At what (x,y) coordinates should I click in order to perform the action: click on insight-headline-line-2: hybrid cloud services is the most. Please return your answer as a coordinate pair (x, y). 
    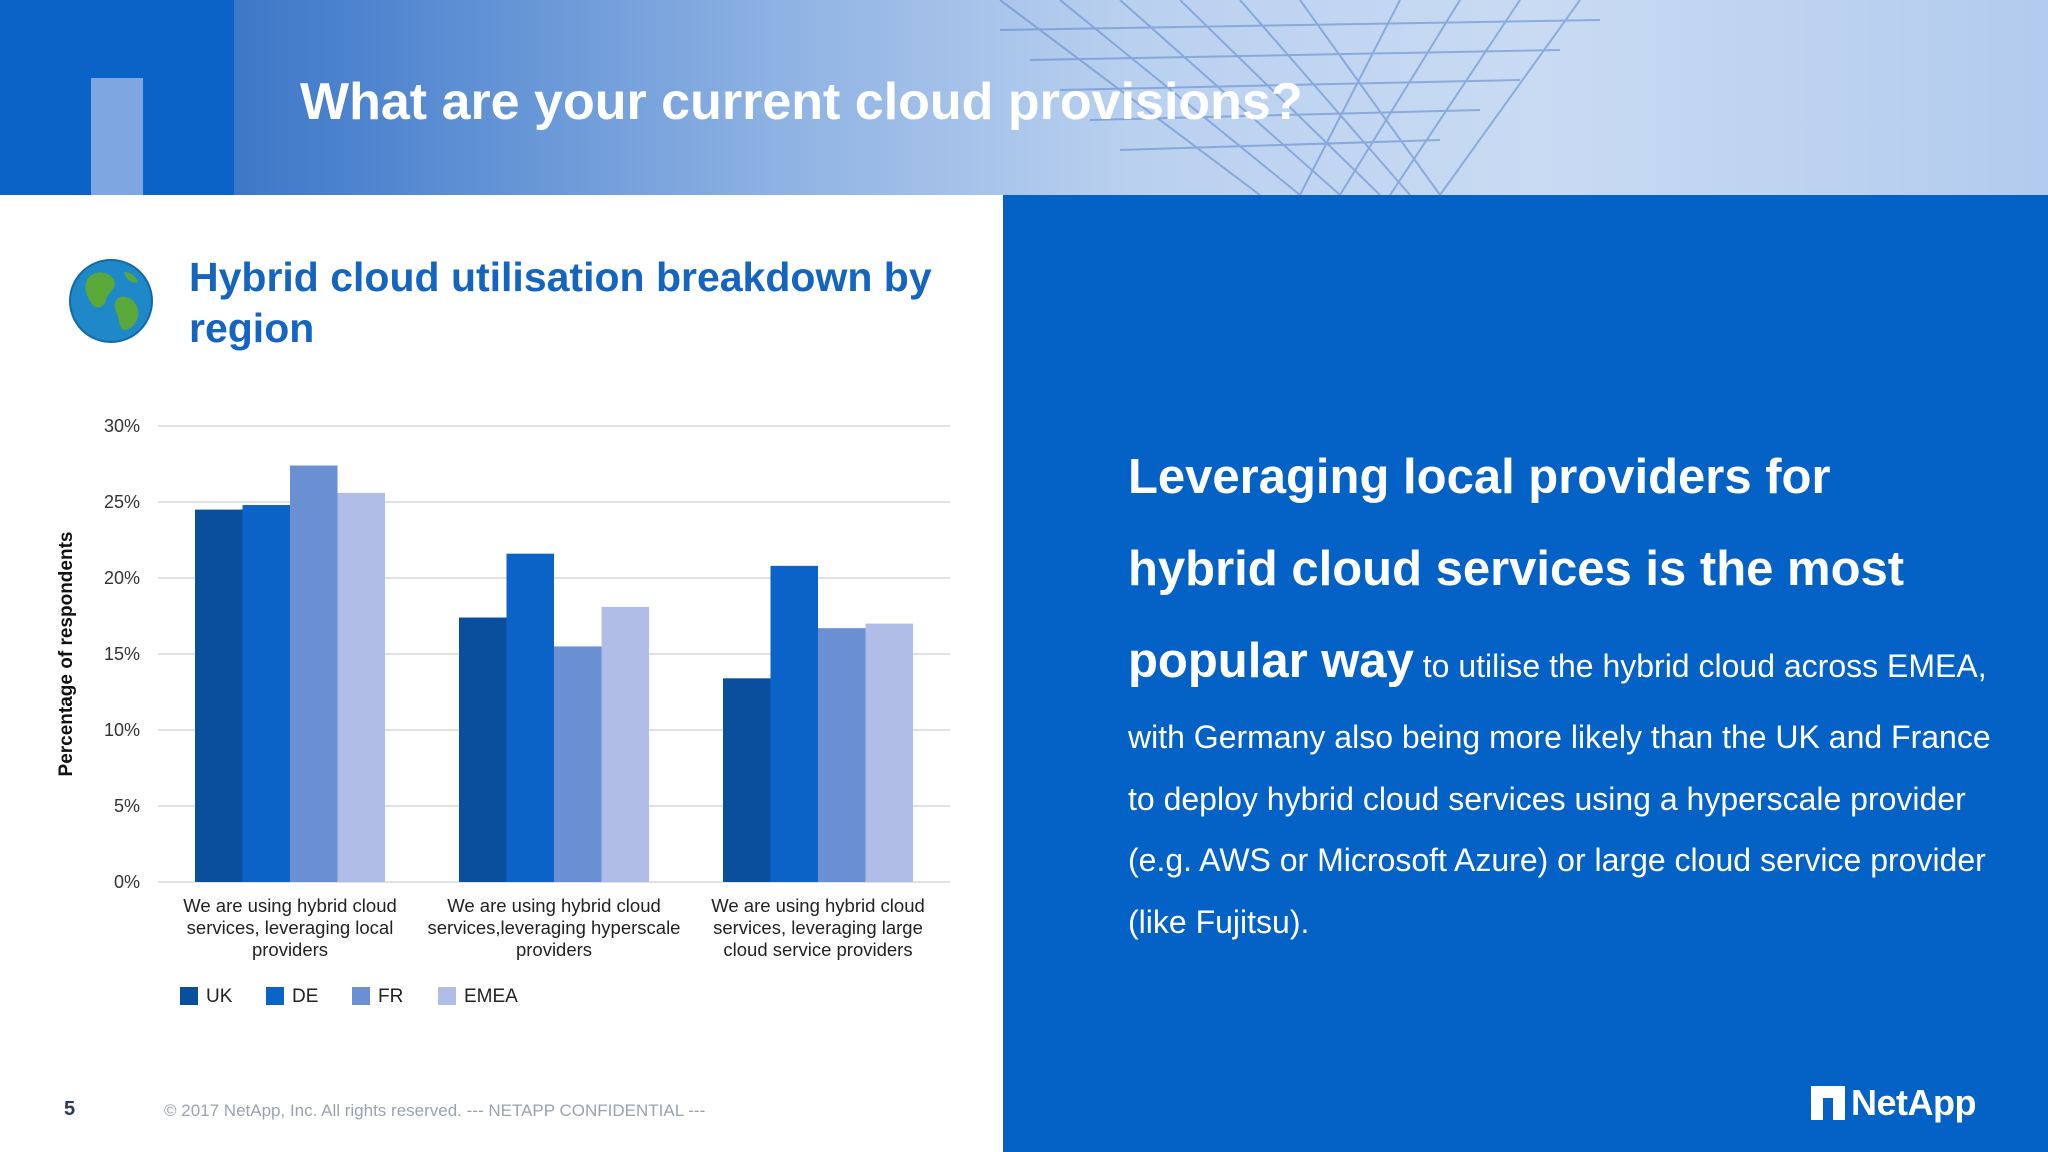
    Looking at the image, I should click on (1516, 569).